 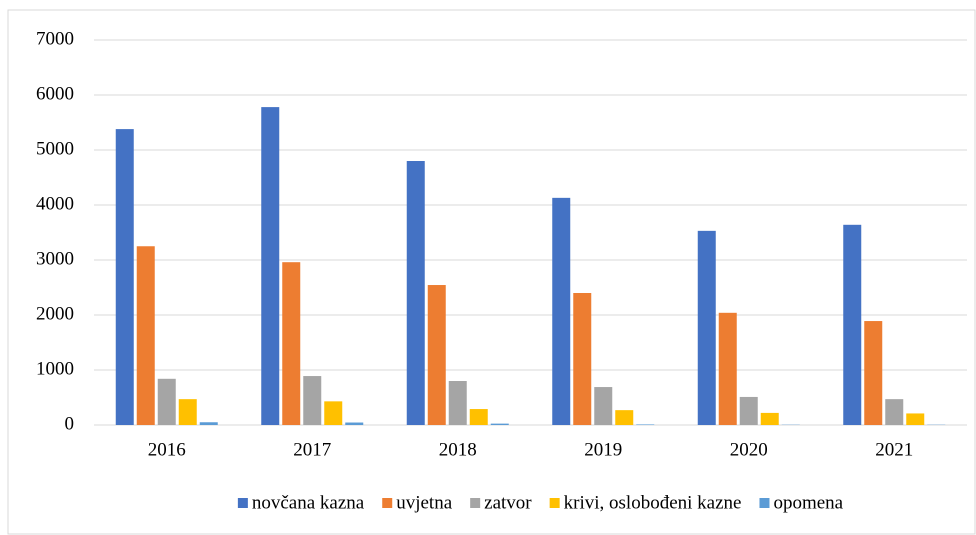 I want to click on y-tick-label: 5000, so click(x=55, y=148).